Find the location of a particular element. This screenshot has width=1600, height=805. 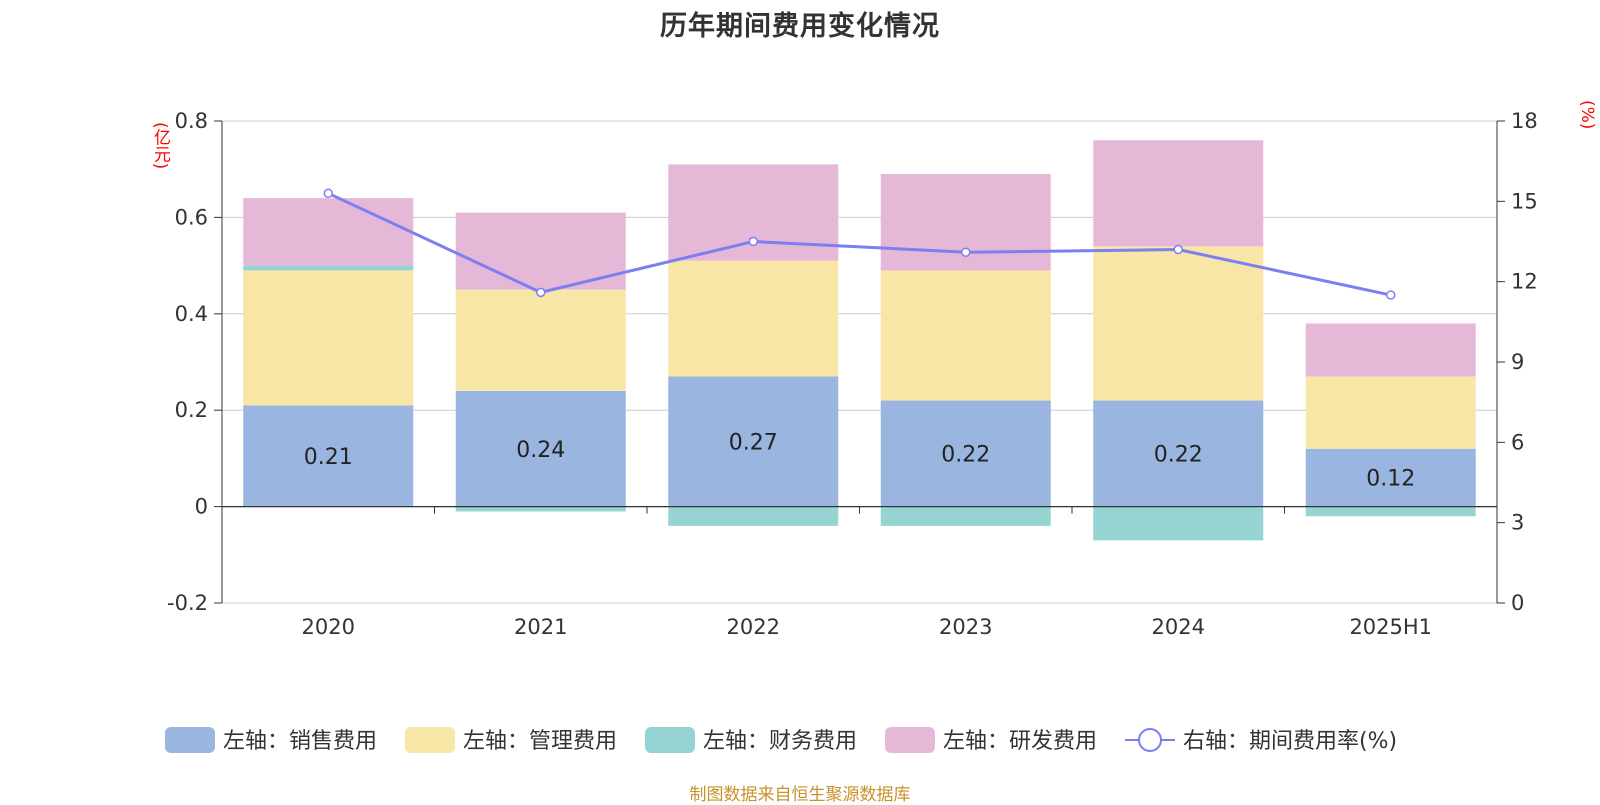

right-tick-label: 15 is located at coordinates (1524, 201).